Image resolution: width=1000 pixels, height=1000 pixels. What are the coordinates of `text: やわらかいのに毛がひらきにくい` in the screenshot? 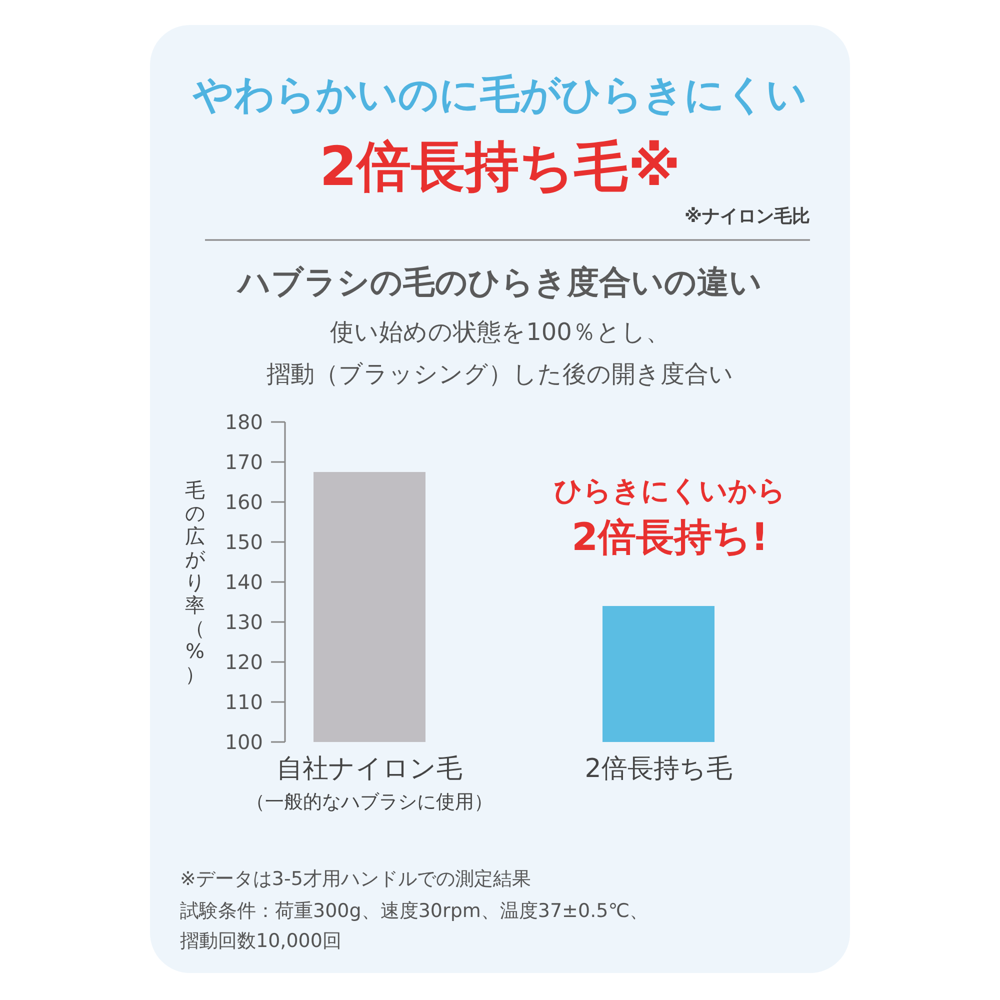 It's located at (499, 95).